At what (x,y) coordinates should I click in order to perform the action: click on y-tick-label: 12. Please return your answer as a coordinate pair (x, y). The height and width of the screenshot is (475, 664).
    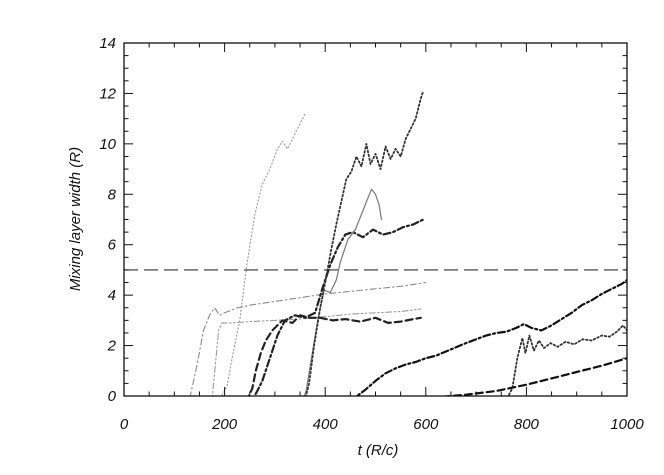
    Looking at the image, I should click on (107, 93).